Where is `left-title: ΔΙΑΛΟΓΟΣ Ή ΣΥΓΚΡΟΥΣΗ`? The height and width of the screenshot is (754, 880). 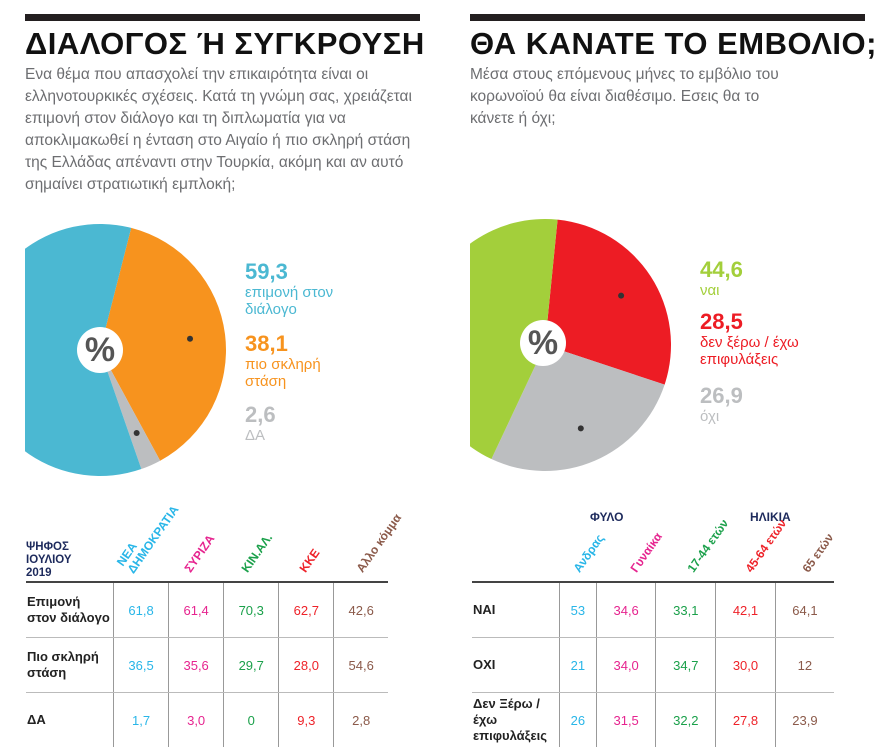 left-title: ΔΙΑΛΟΓΟΣ Ή ΣΥΓΚΡΟΥΣΗ is located at coordinates (225, 43).